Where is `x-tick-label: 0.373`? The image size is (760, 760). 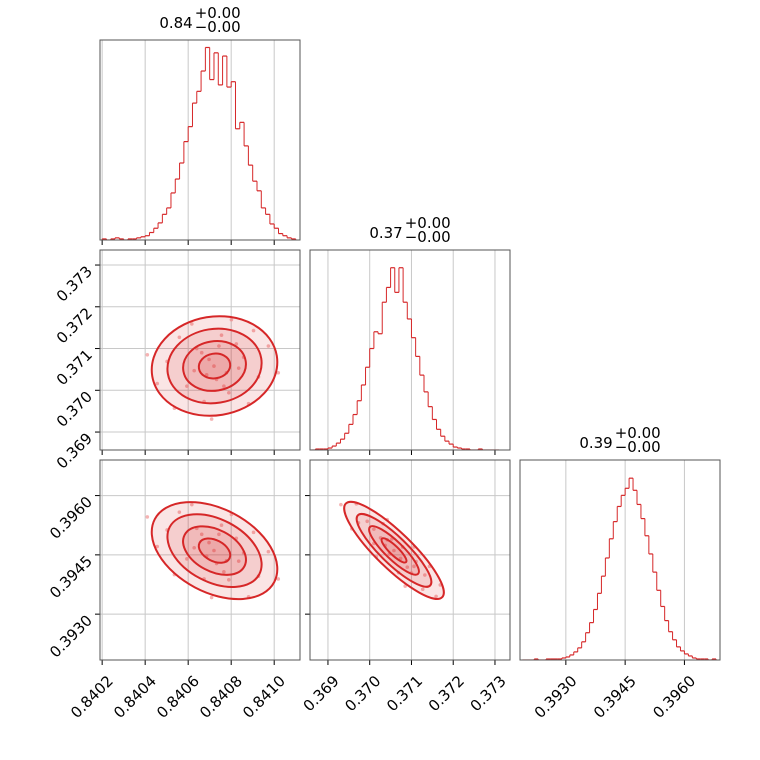
x-tick-label: 0.373 is located at coordinates (488, 693).